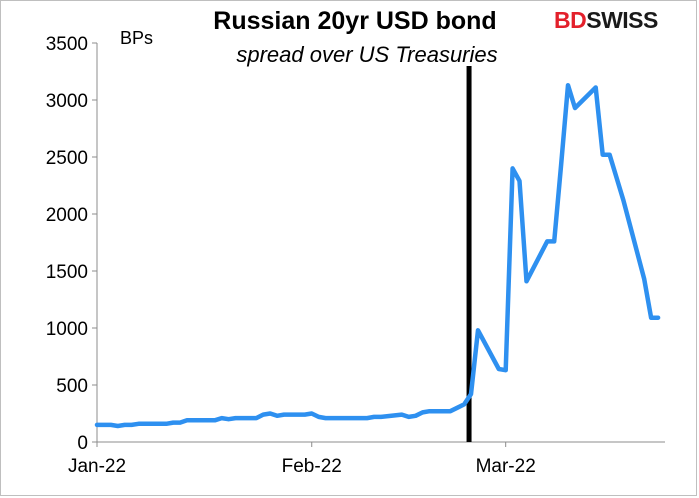  What do you see at coordinates (72, 386) in the screenshot?
I see `y-tick-label: 500` at bounding box center [72, 386].